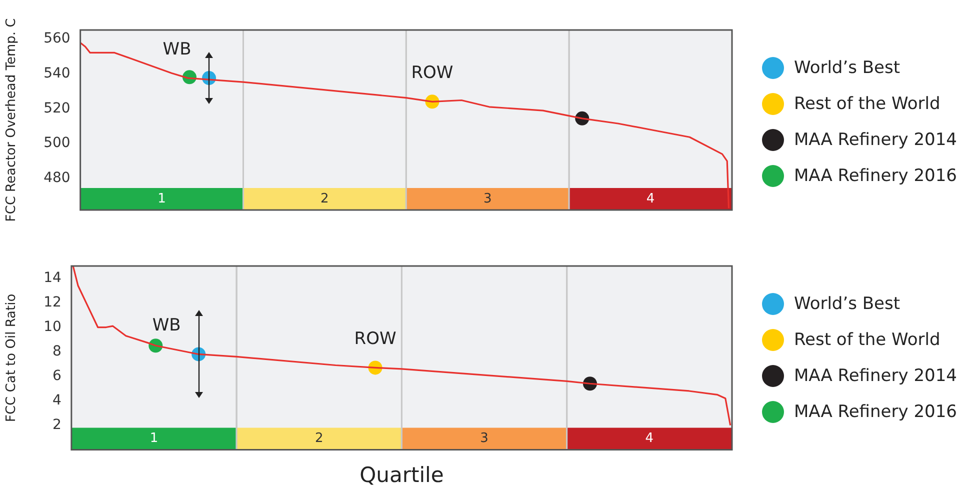  Describe the element at coordinates (12, 358) in the screenshot. I see `y-axis-title: FCC Cat to Oil Ratio` at that location.